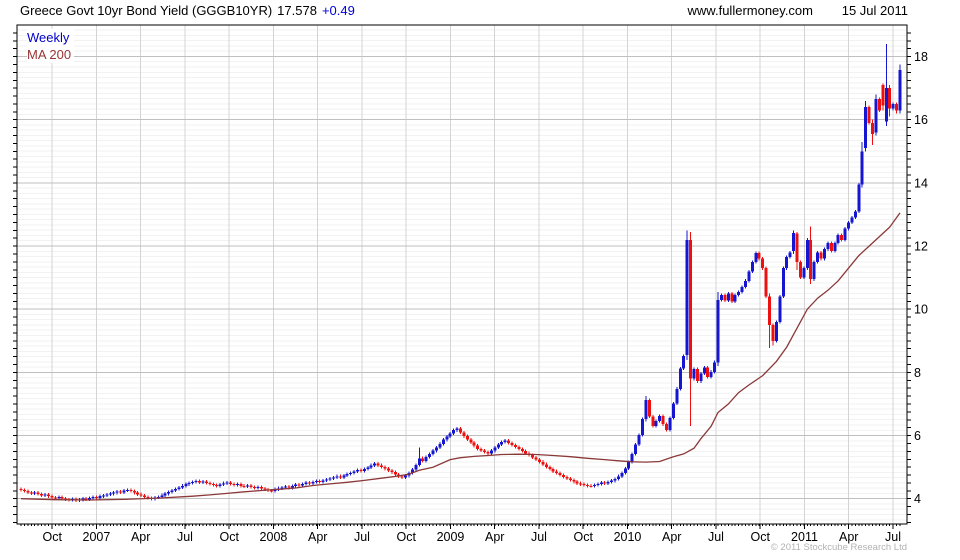  What do you see at coordinates (917, 499) in the screenshot?
I see `svg-text: 4` at bounding box center [917, 499].